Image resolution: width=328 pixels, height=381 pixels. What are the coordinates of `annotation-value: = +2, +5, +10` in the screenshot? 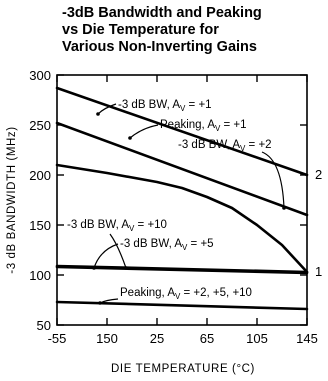 It's located at (216, 293).